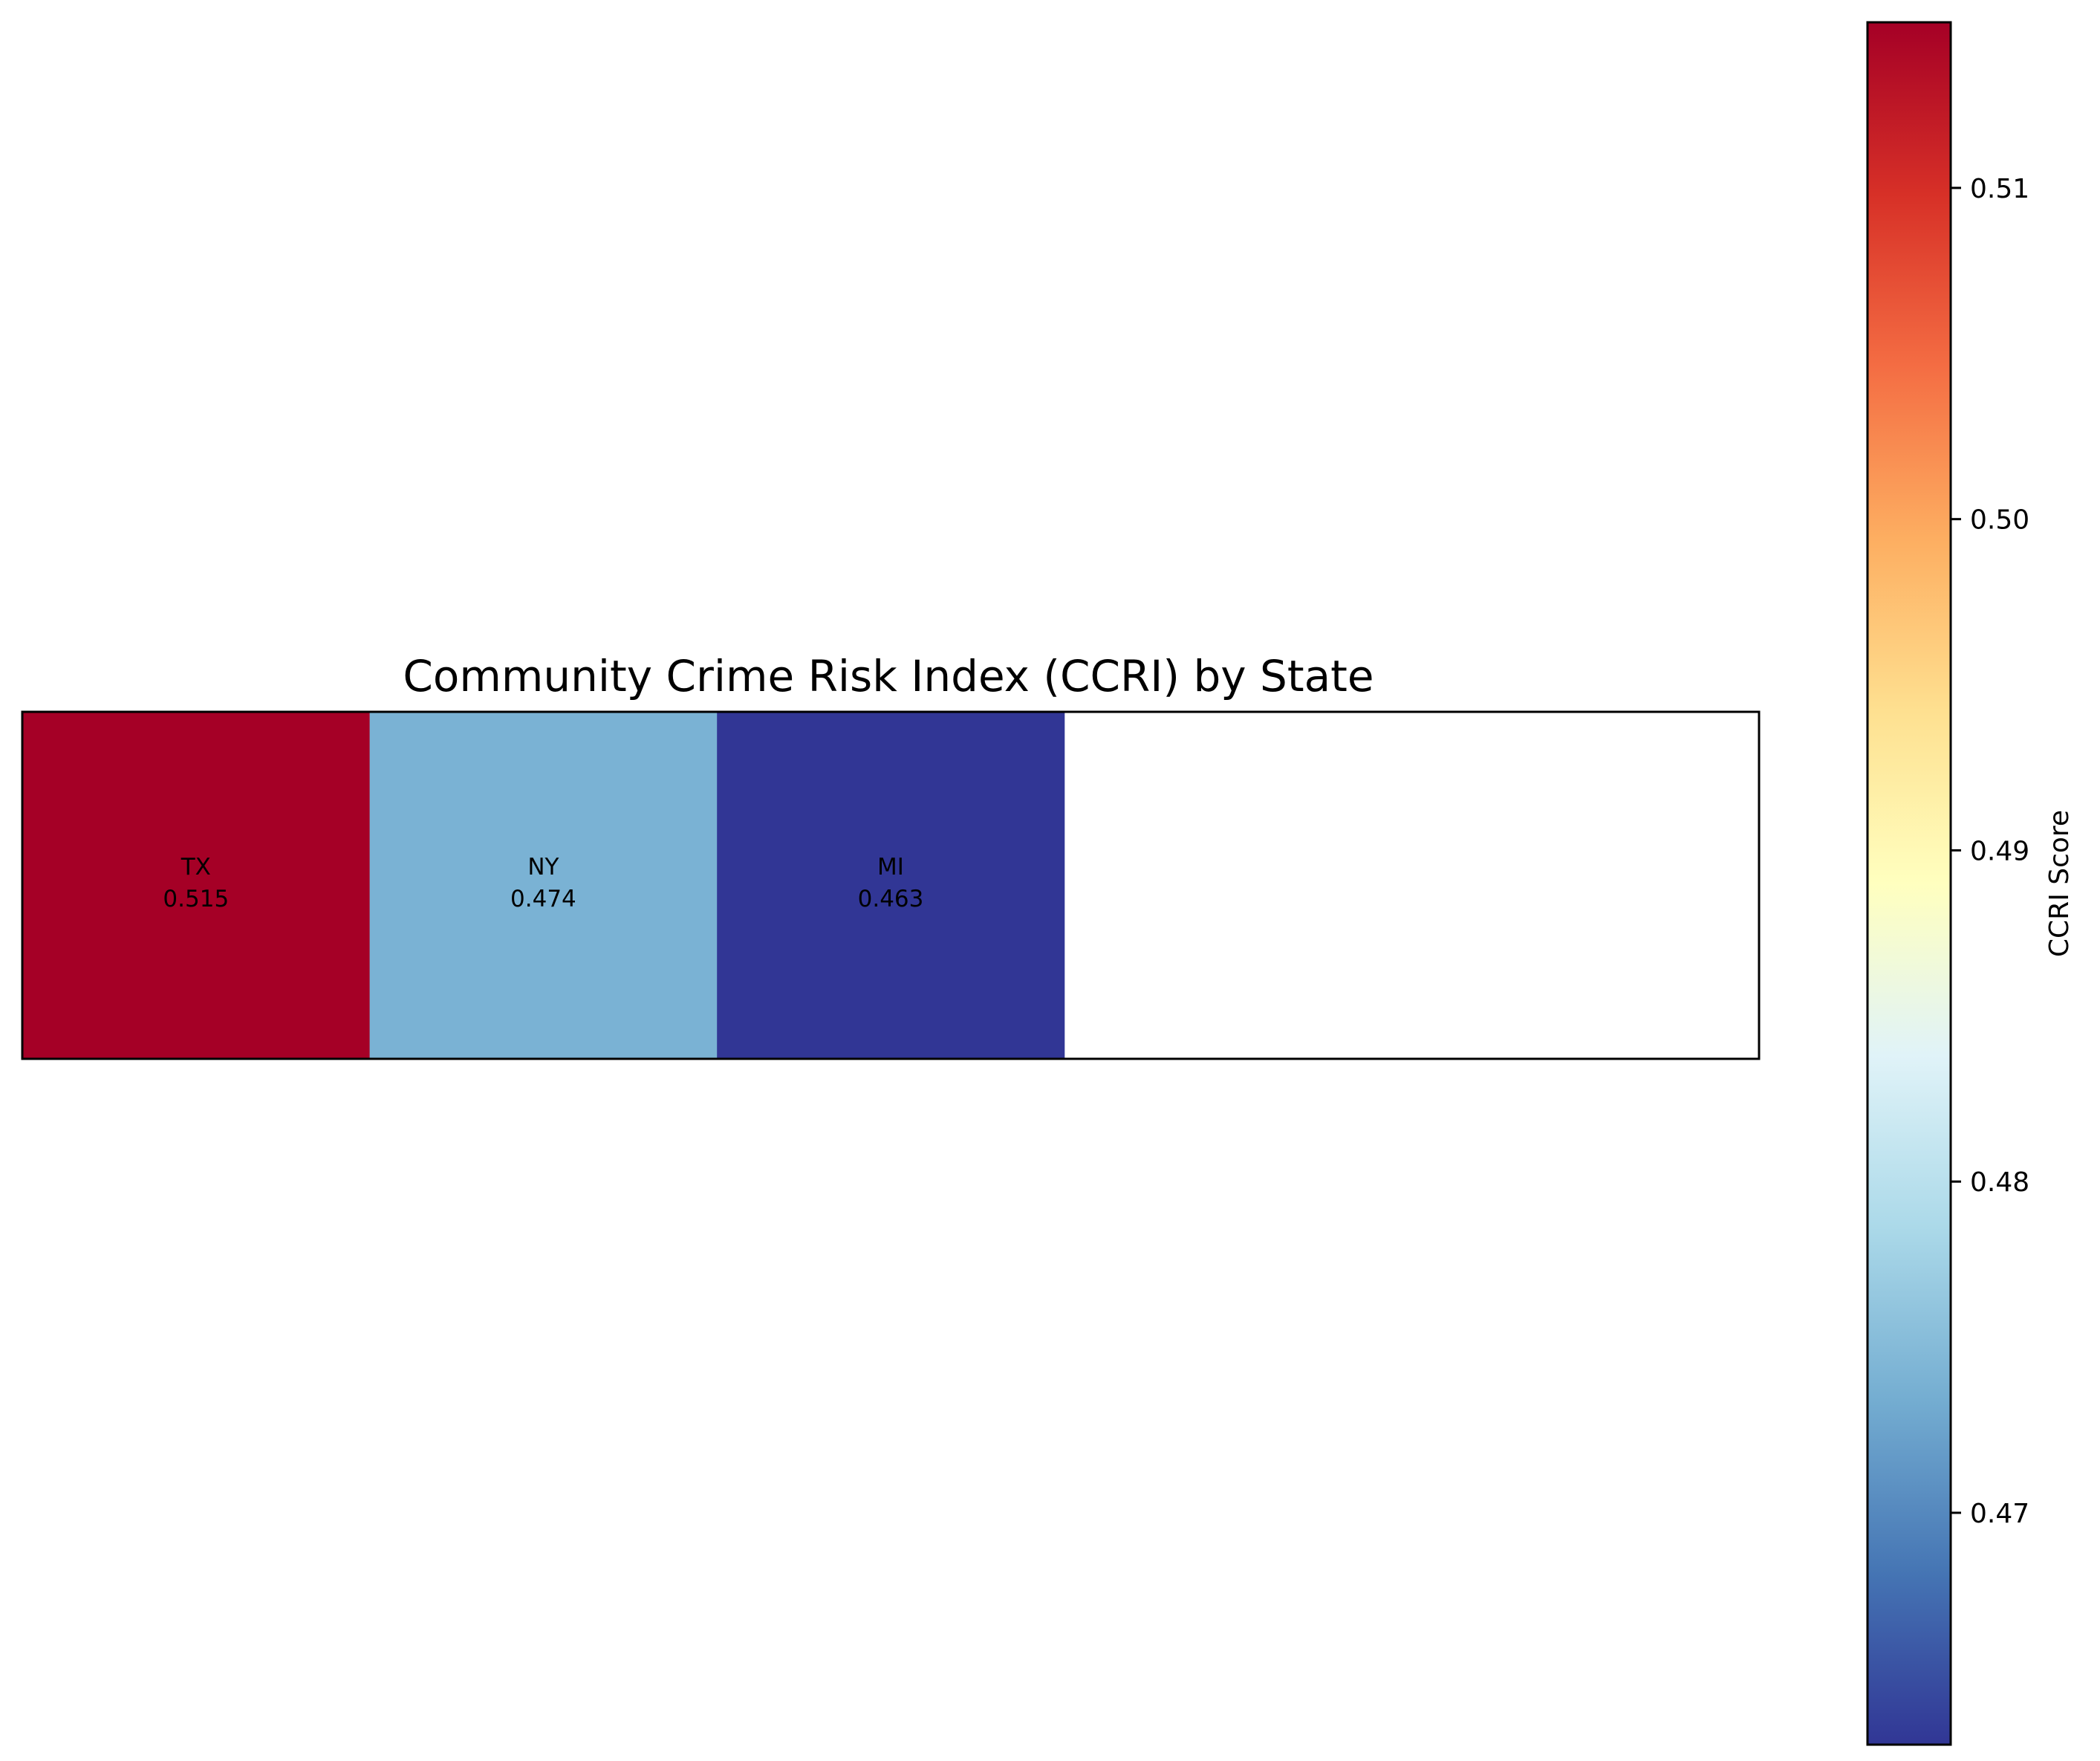 Image resolution: width=2100 pixels, height=1761 pixels. I want to click on heatmap-cell-ny, so click(543, 885).